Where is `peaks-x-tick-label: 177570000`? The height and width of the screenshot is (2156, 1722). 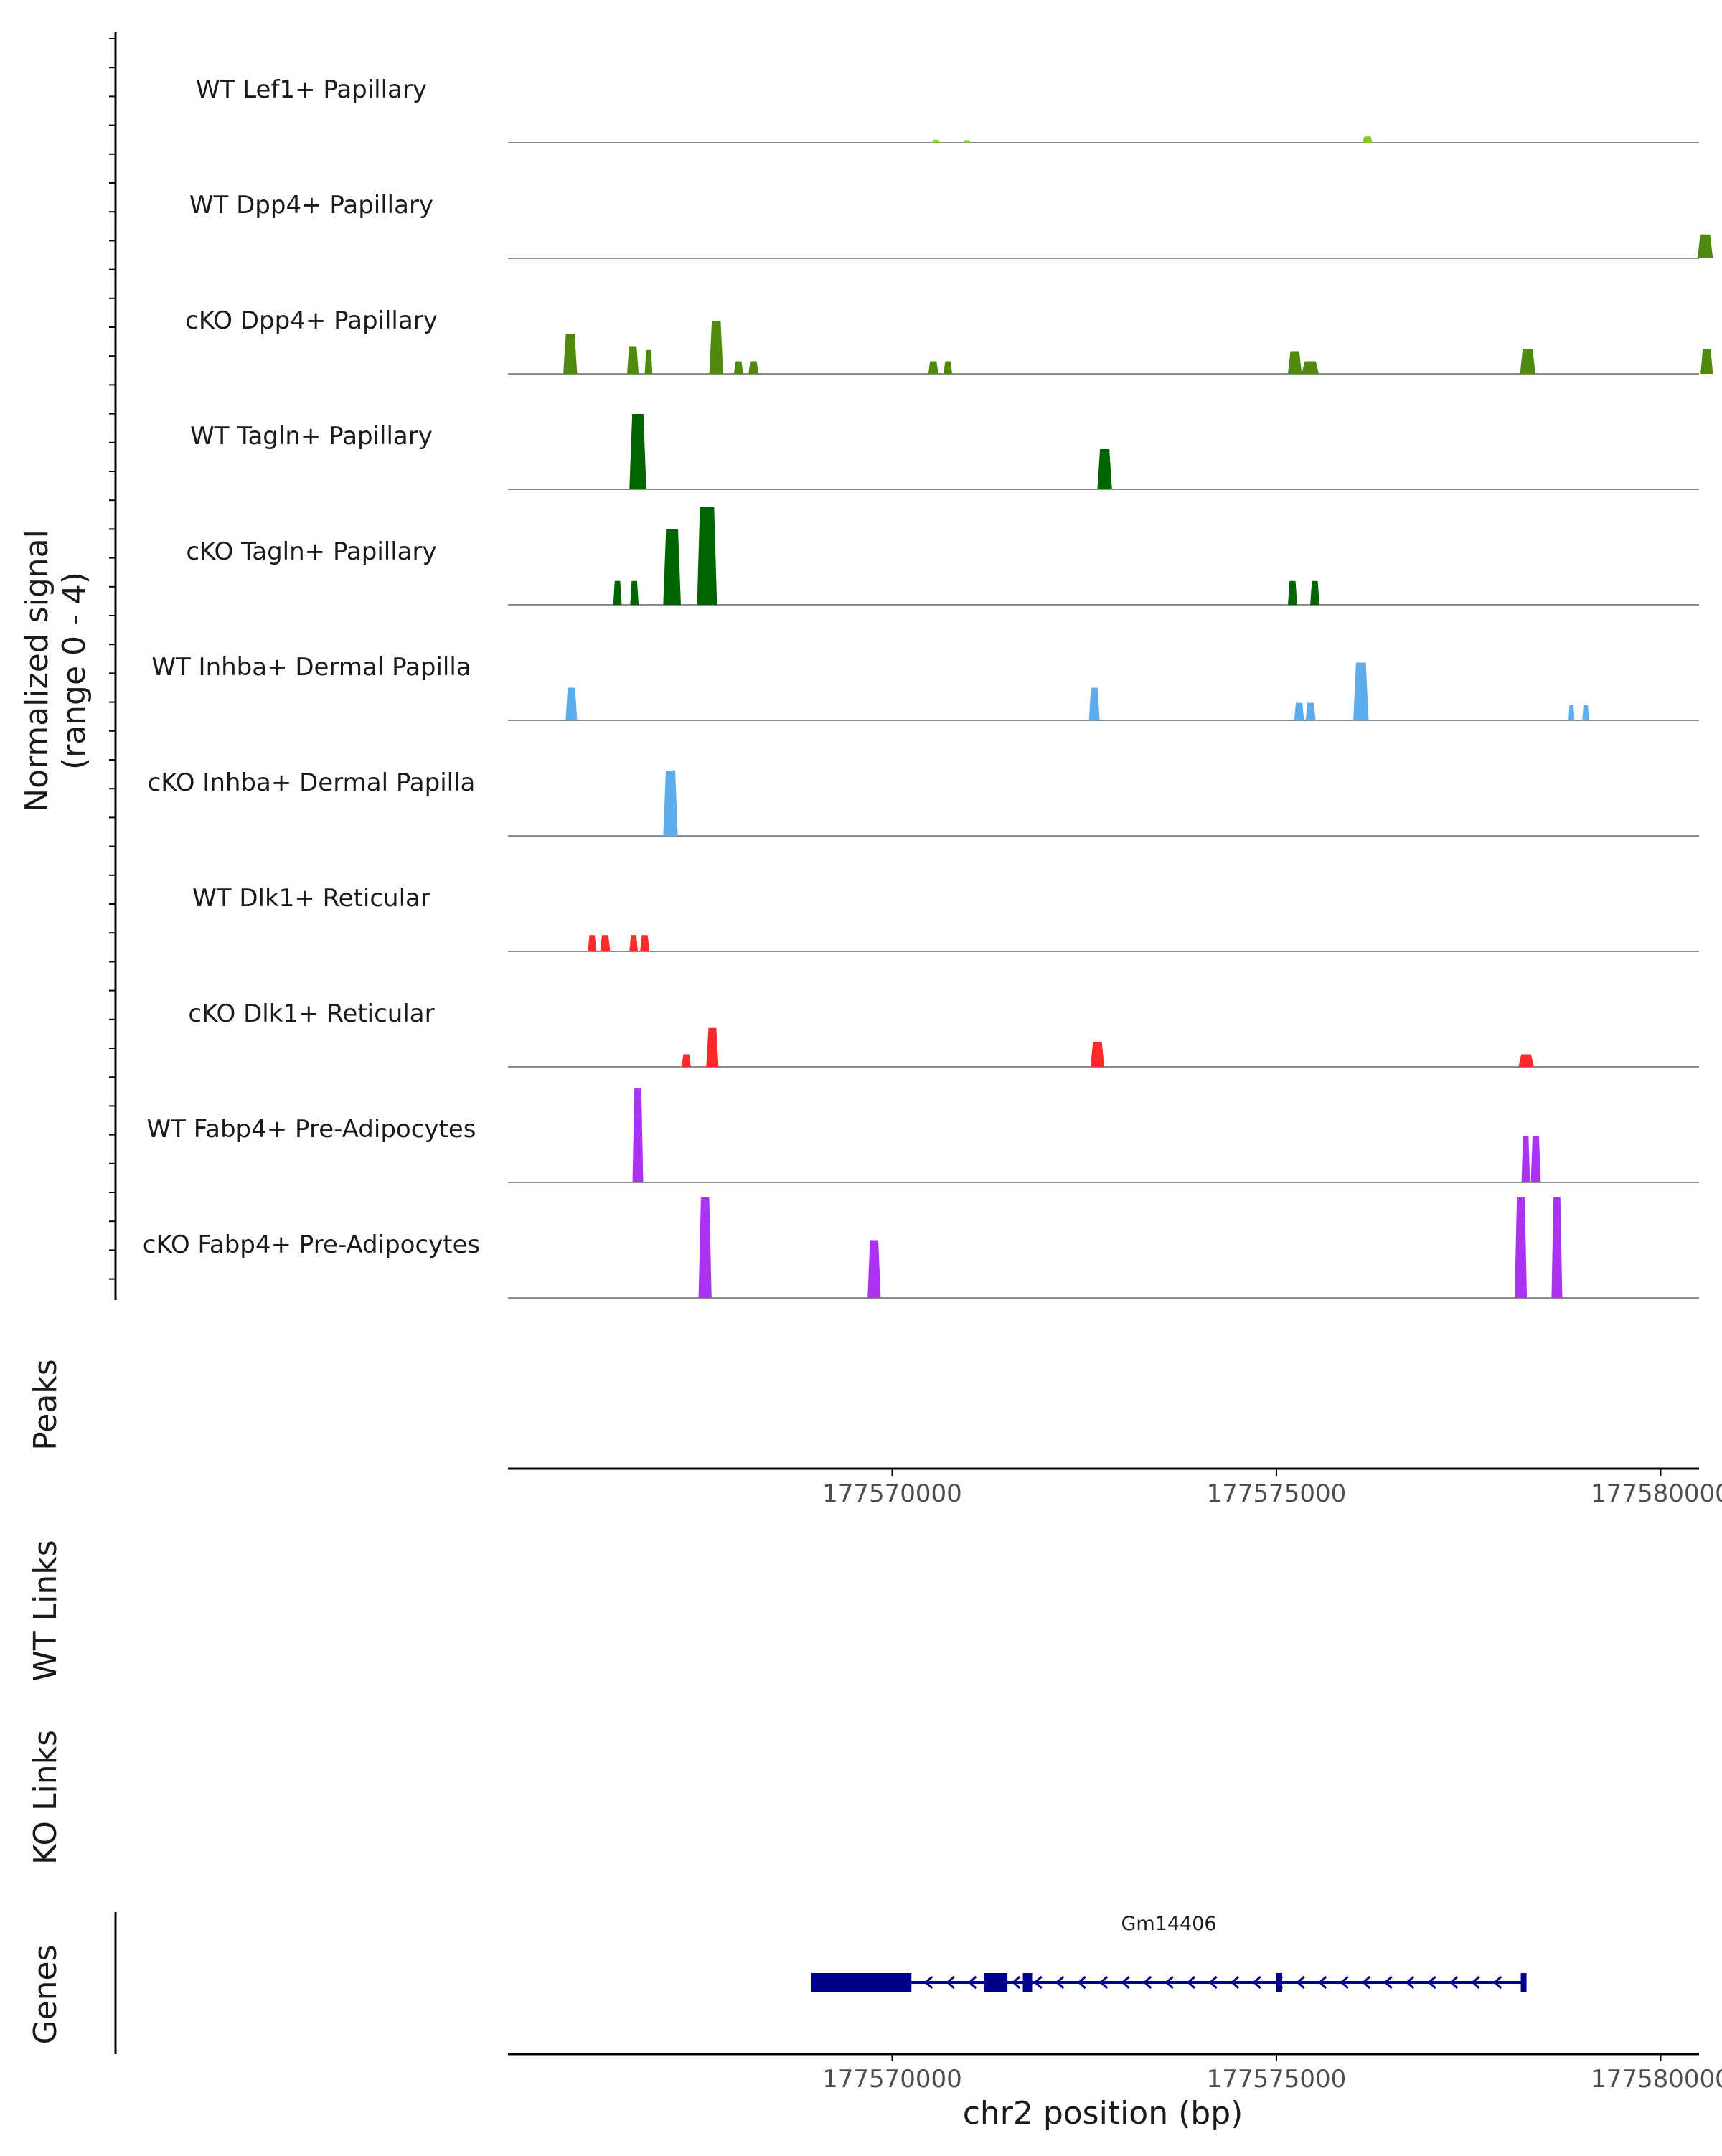
peaks-x-tick-label: 177570000 is located at coordinates (892, 1493).